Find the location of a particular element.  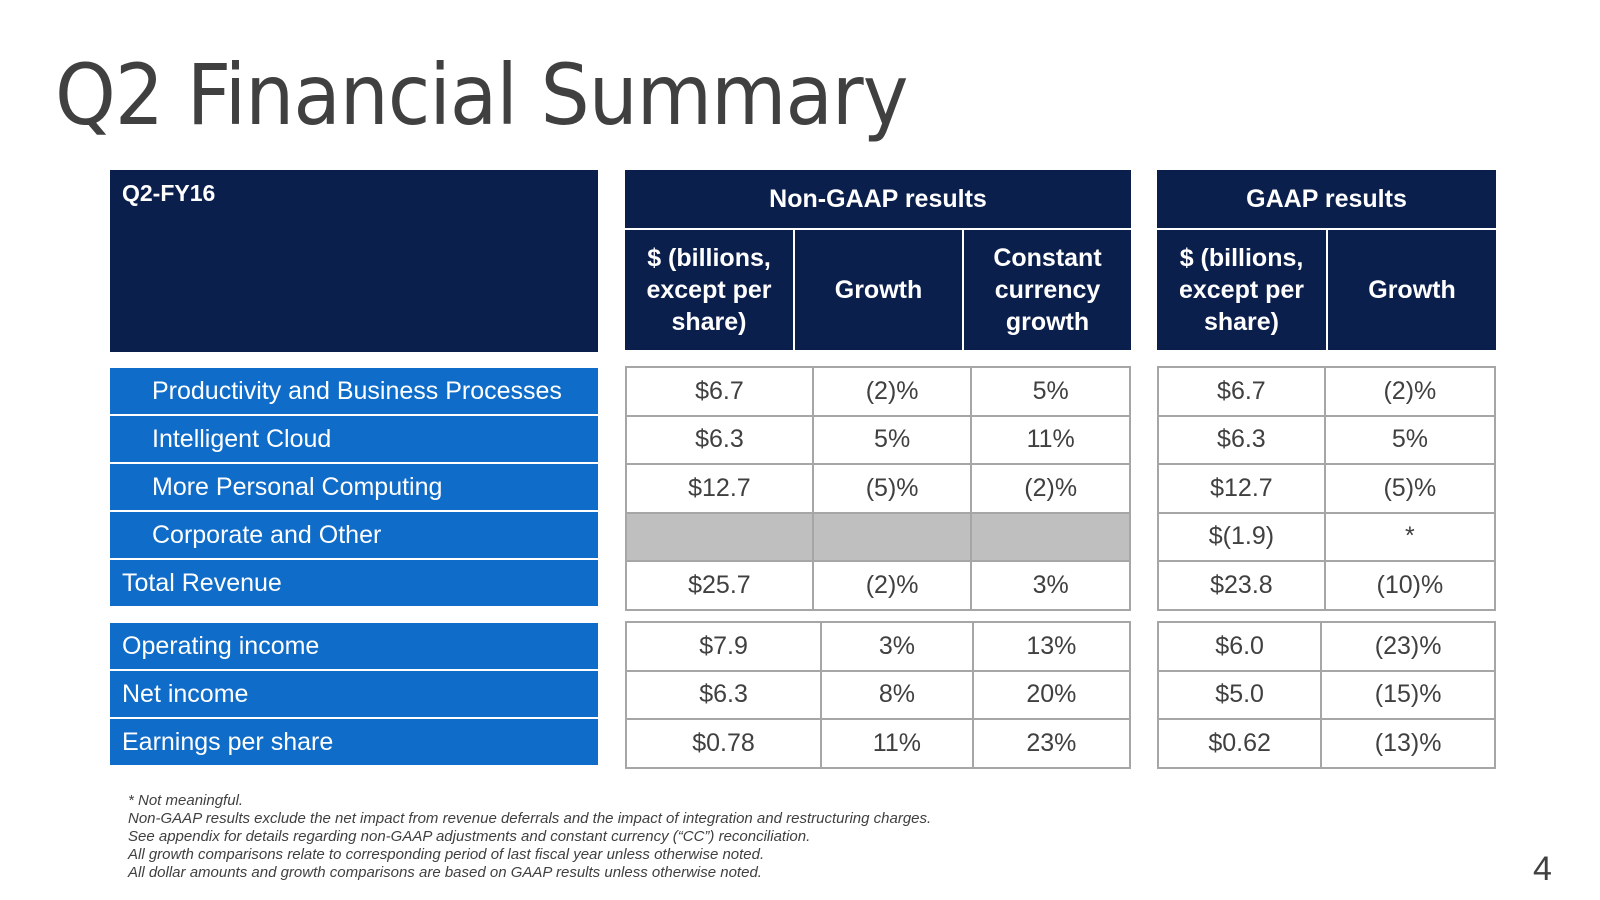

table-cell: * is located at coordinates (1410, 536).